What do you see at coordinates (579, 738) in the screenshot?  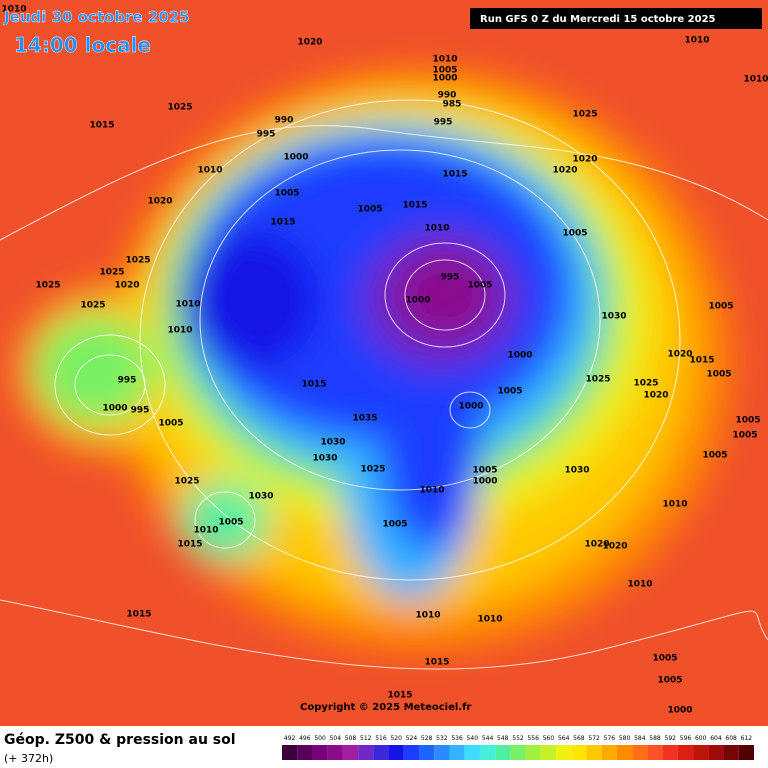 I see `scale-label: 568` at bounding box center [579, 738].